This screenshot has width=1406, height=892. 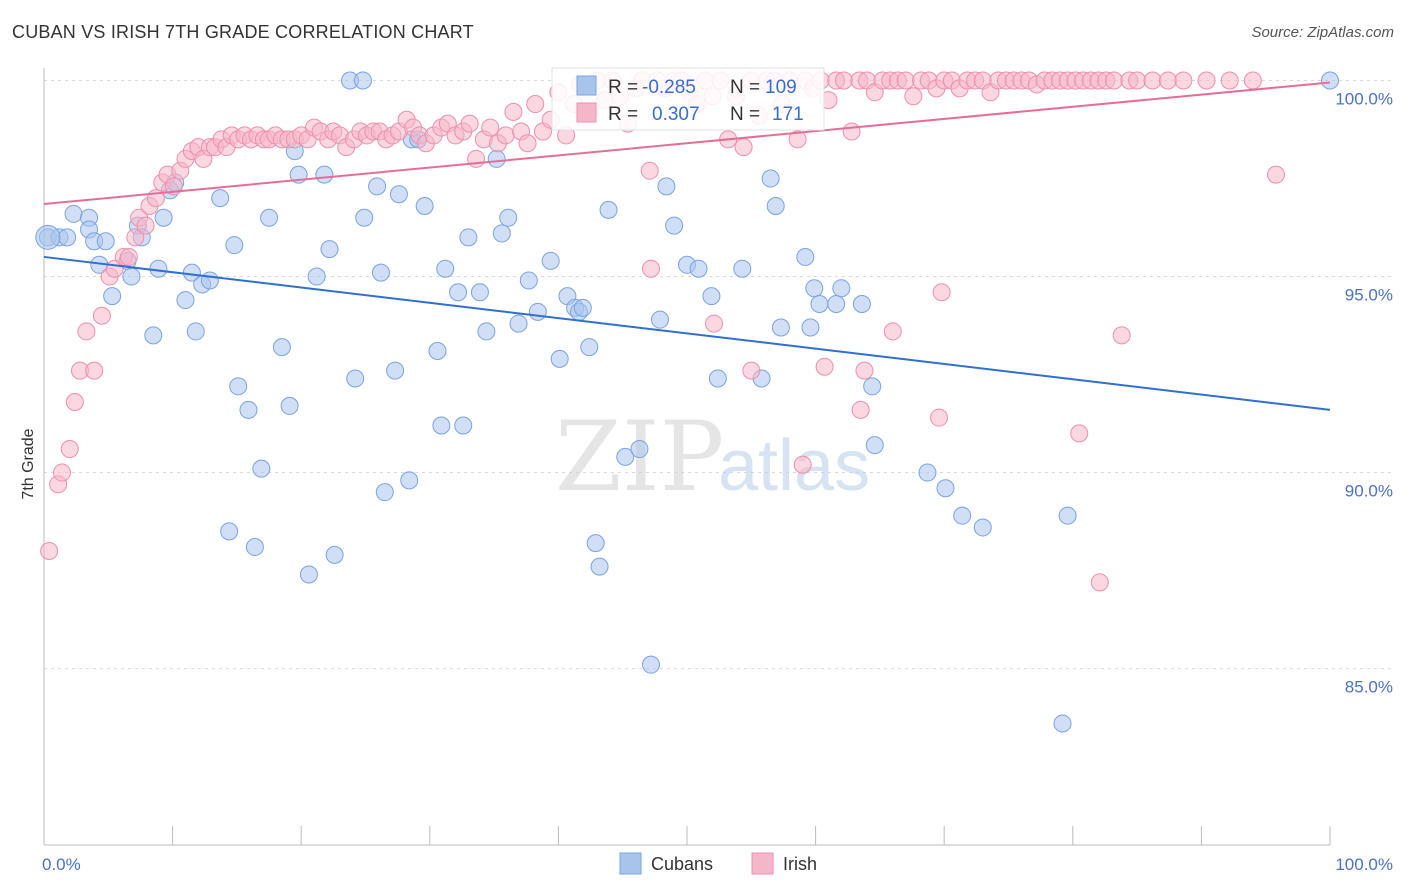 I want to click on y-tick-label: 95.0%, so click(x=1369, y=295).